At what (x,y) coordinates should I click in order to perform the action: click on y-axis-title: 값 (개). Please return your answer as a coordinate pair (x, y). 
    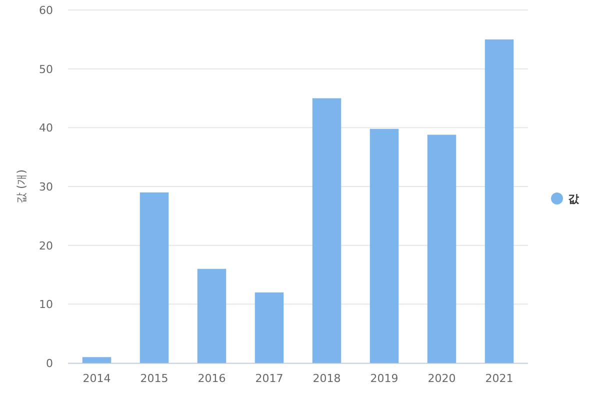
    Looking at the image, I should click on (21, 186).